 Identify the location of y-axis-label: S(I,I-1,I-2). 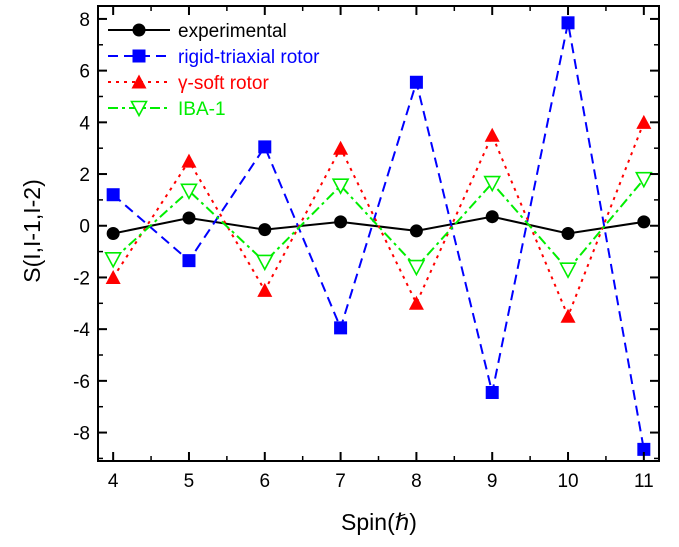
(32, 231).